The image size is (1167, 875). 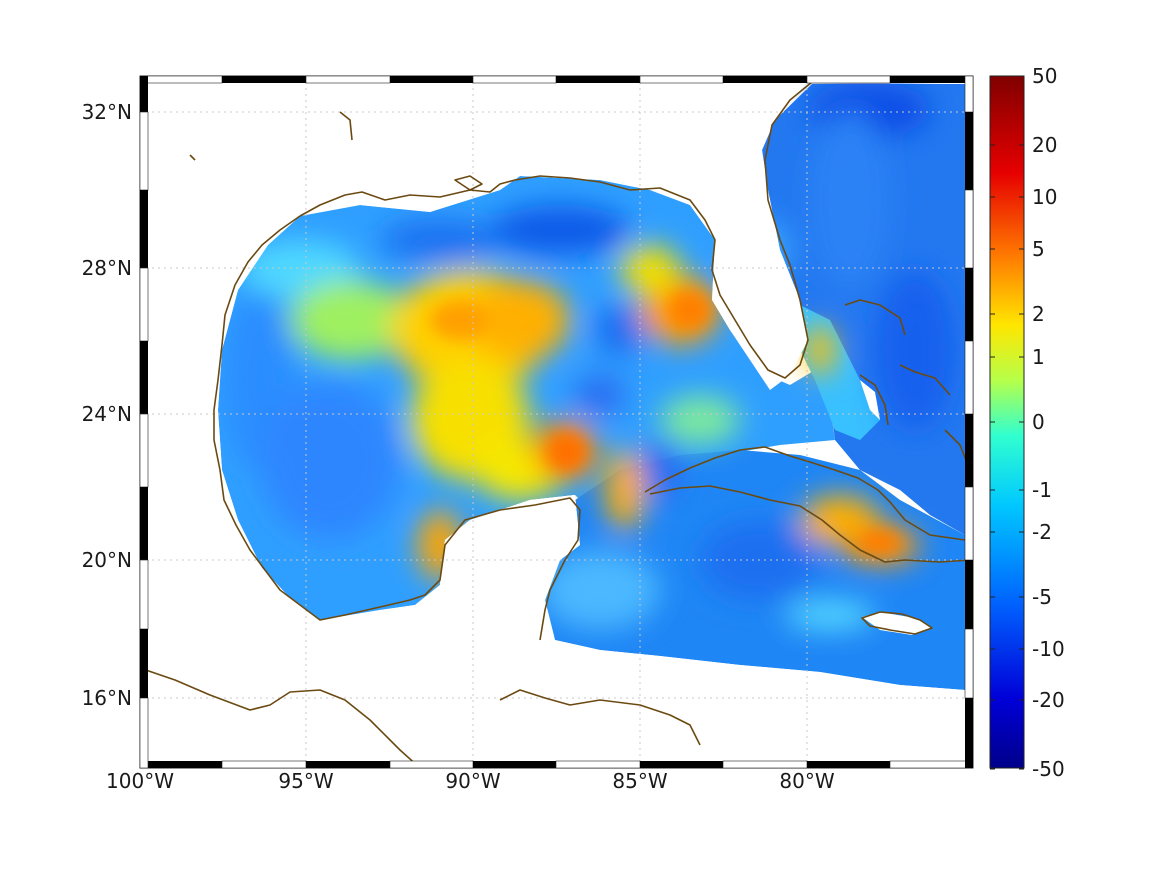 What do you see at coordinates (1044, 145) in the screenshot?
I see `colorbar-tick-label: 20` at bounding box center [1044, 145].